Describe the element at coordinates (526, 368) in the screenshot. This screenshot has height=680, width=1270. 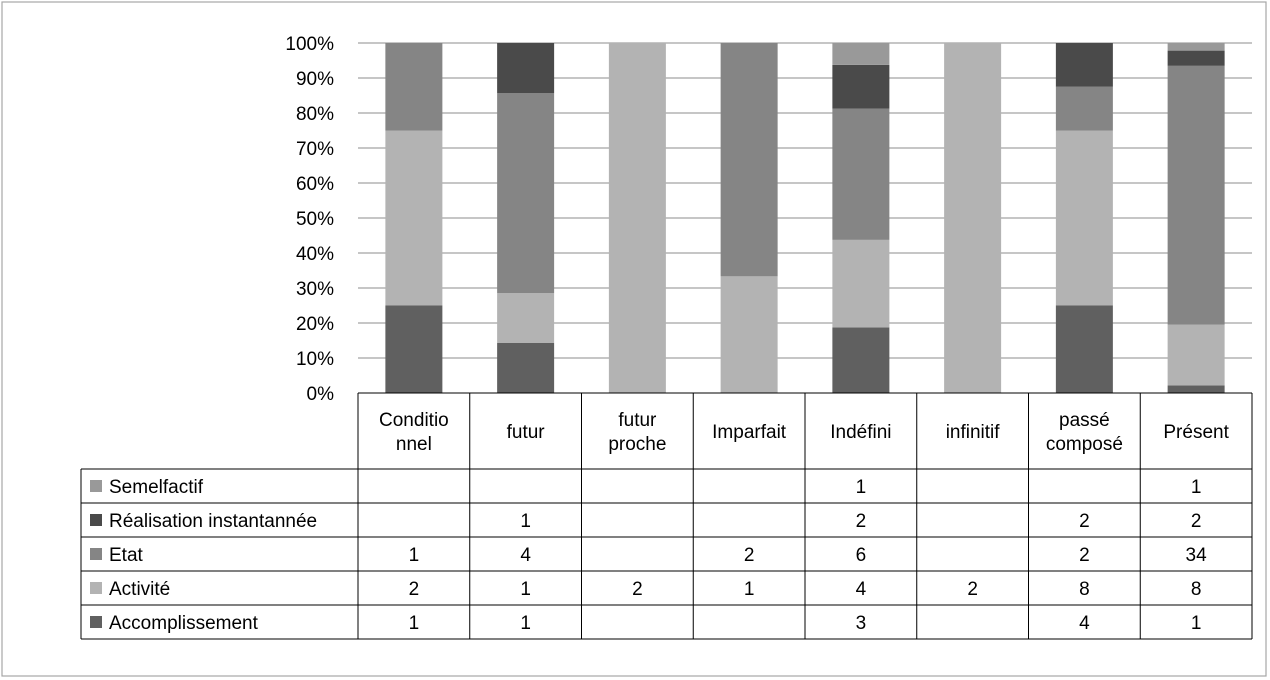
I see `bar-segment-accomplissement-futur` at that location.